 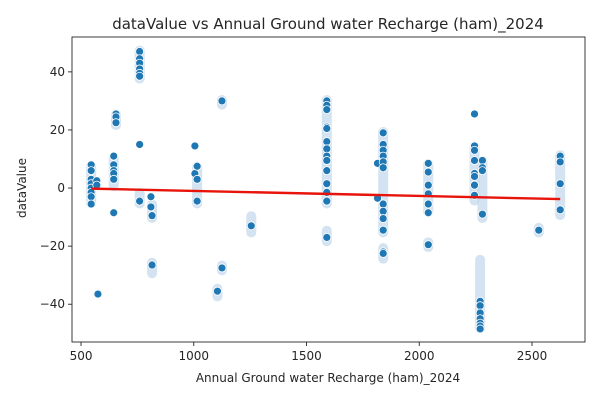 I want to click on regression-line, so click(x=326, y=194).